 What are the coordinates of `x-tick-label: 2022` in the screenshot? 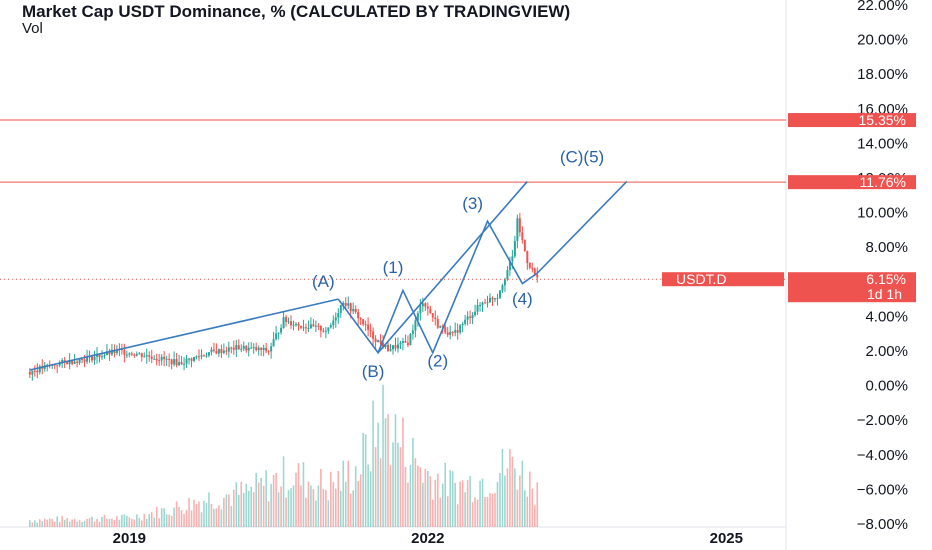 It's located at (427, 538).